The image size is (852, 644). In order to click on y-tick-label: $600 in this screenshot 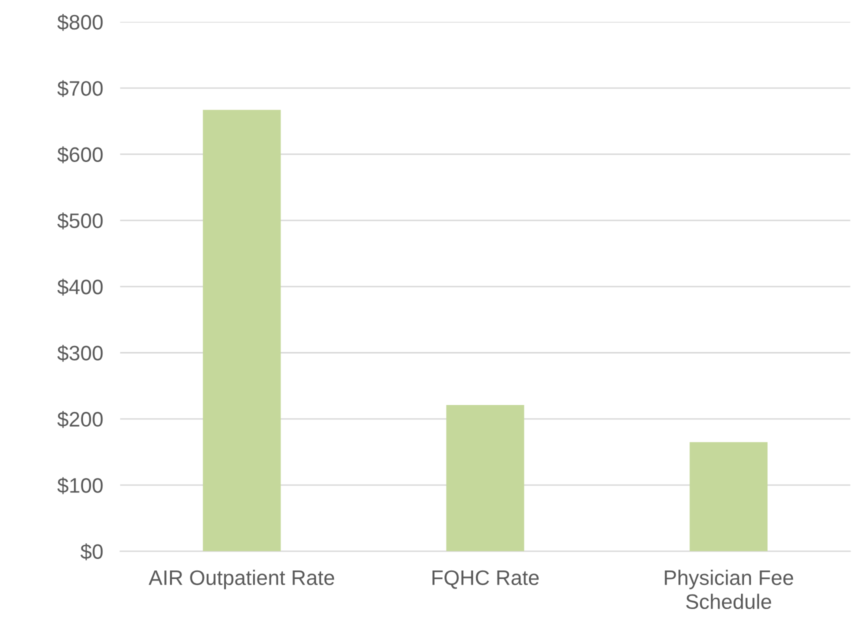, I will do `click(80, 155)`.